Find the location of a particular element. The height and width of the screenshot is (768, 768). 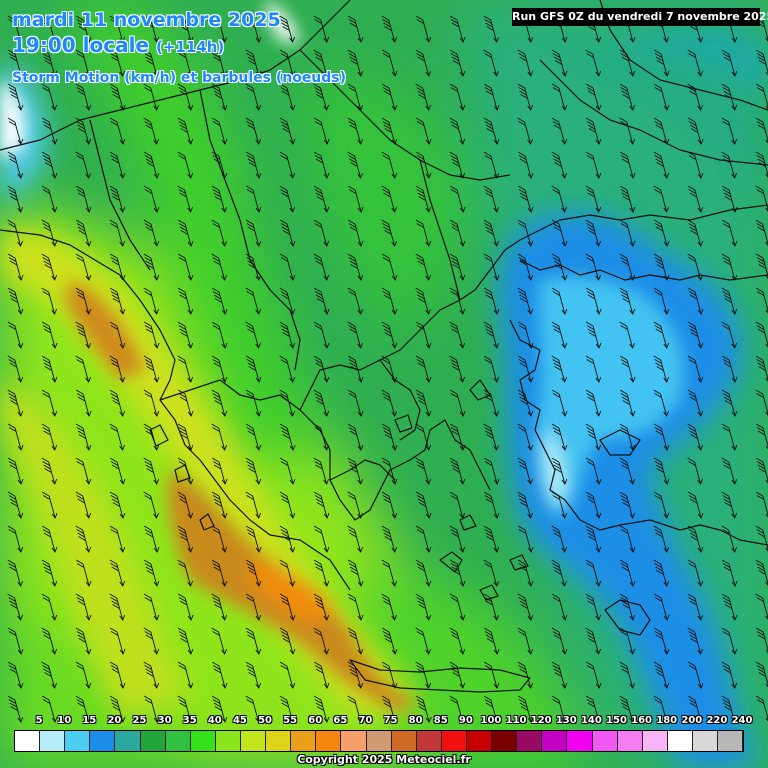

legend-tick-label: 240 is located at coordinates (742, 720).